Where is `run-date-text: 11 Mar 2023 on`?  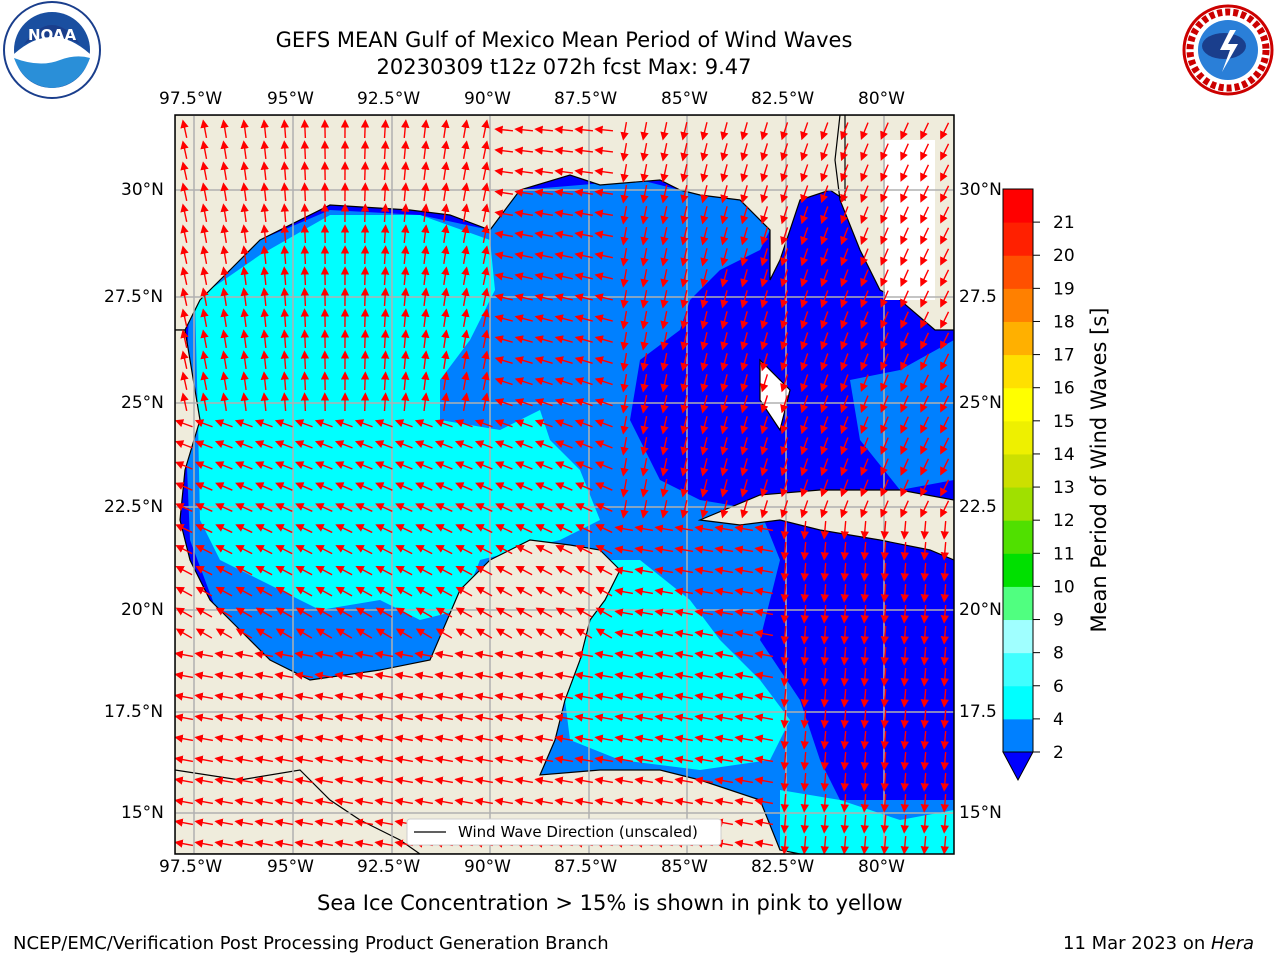
run-date-text: 11 Mar 2023 on is located at coordinates (1137, 943).